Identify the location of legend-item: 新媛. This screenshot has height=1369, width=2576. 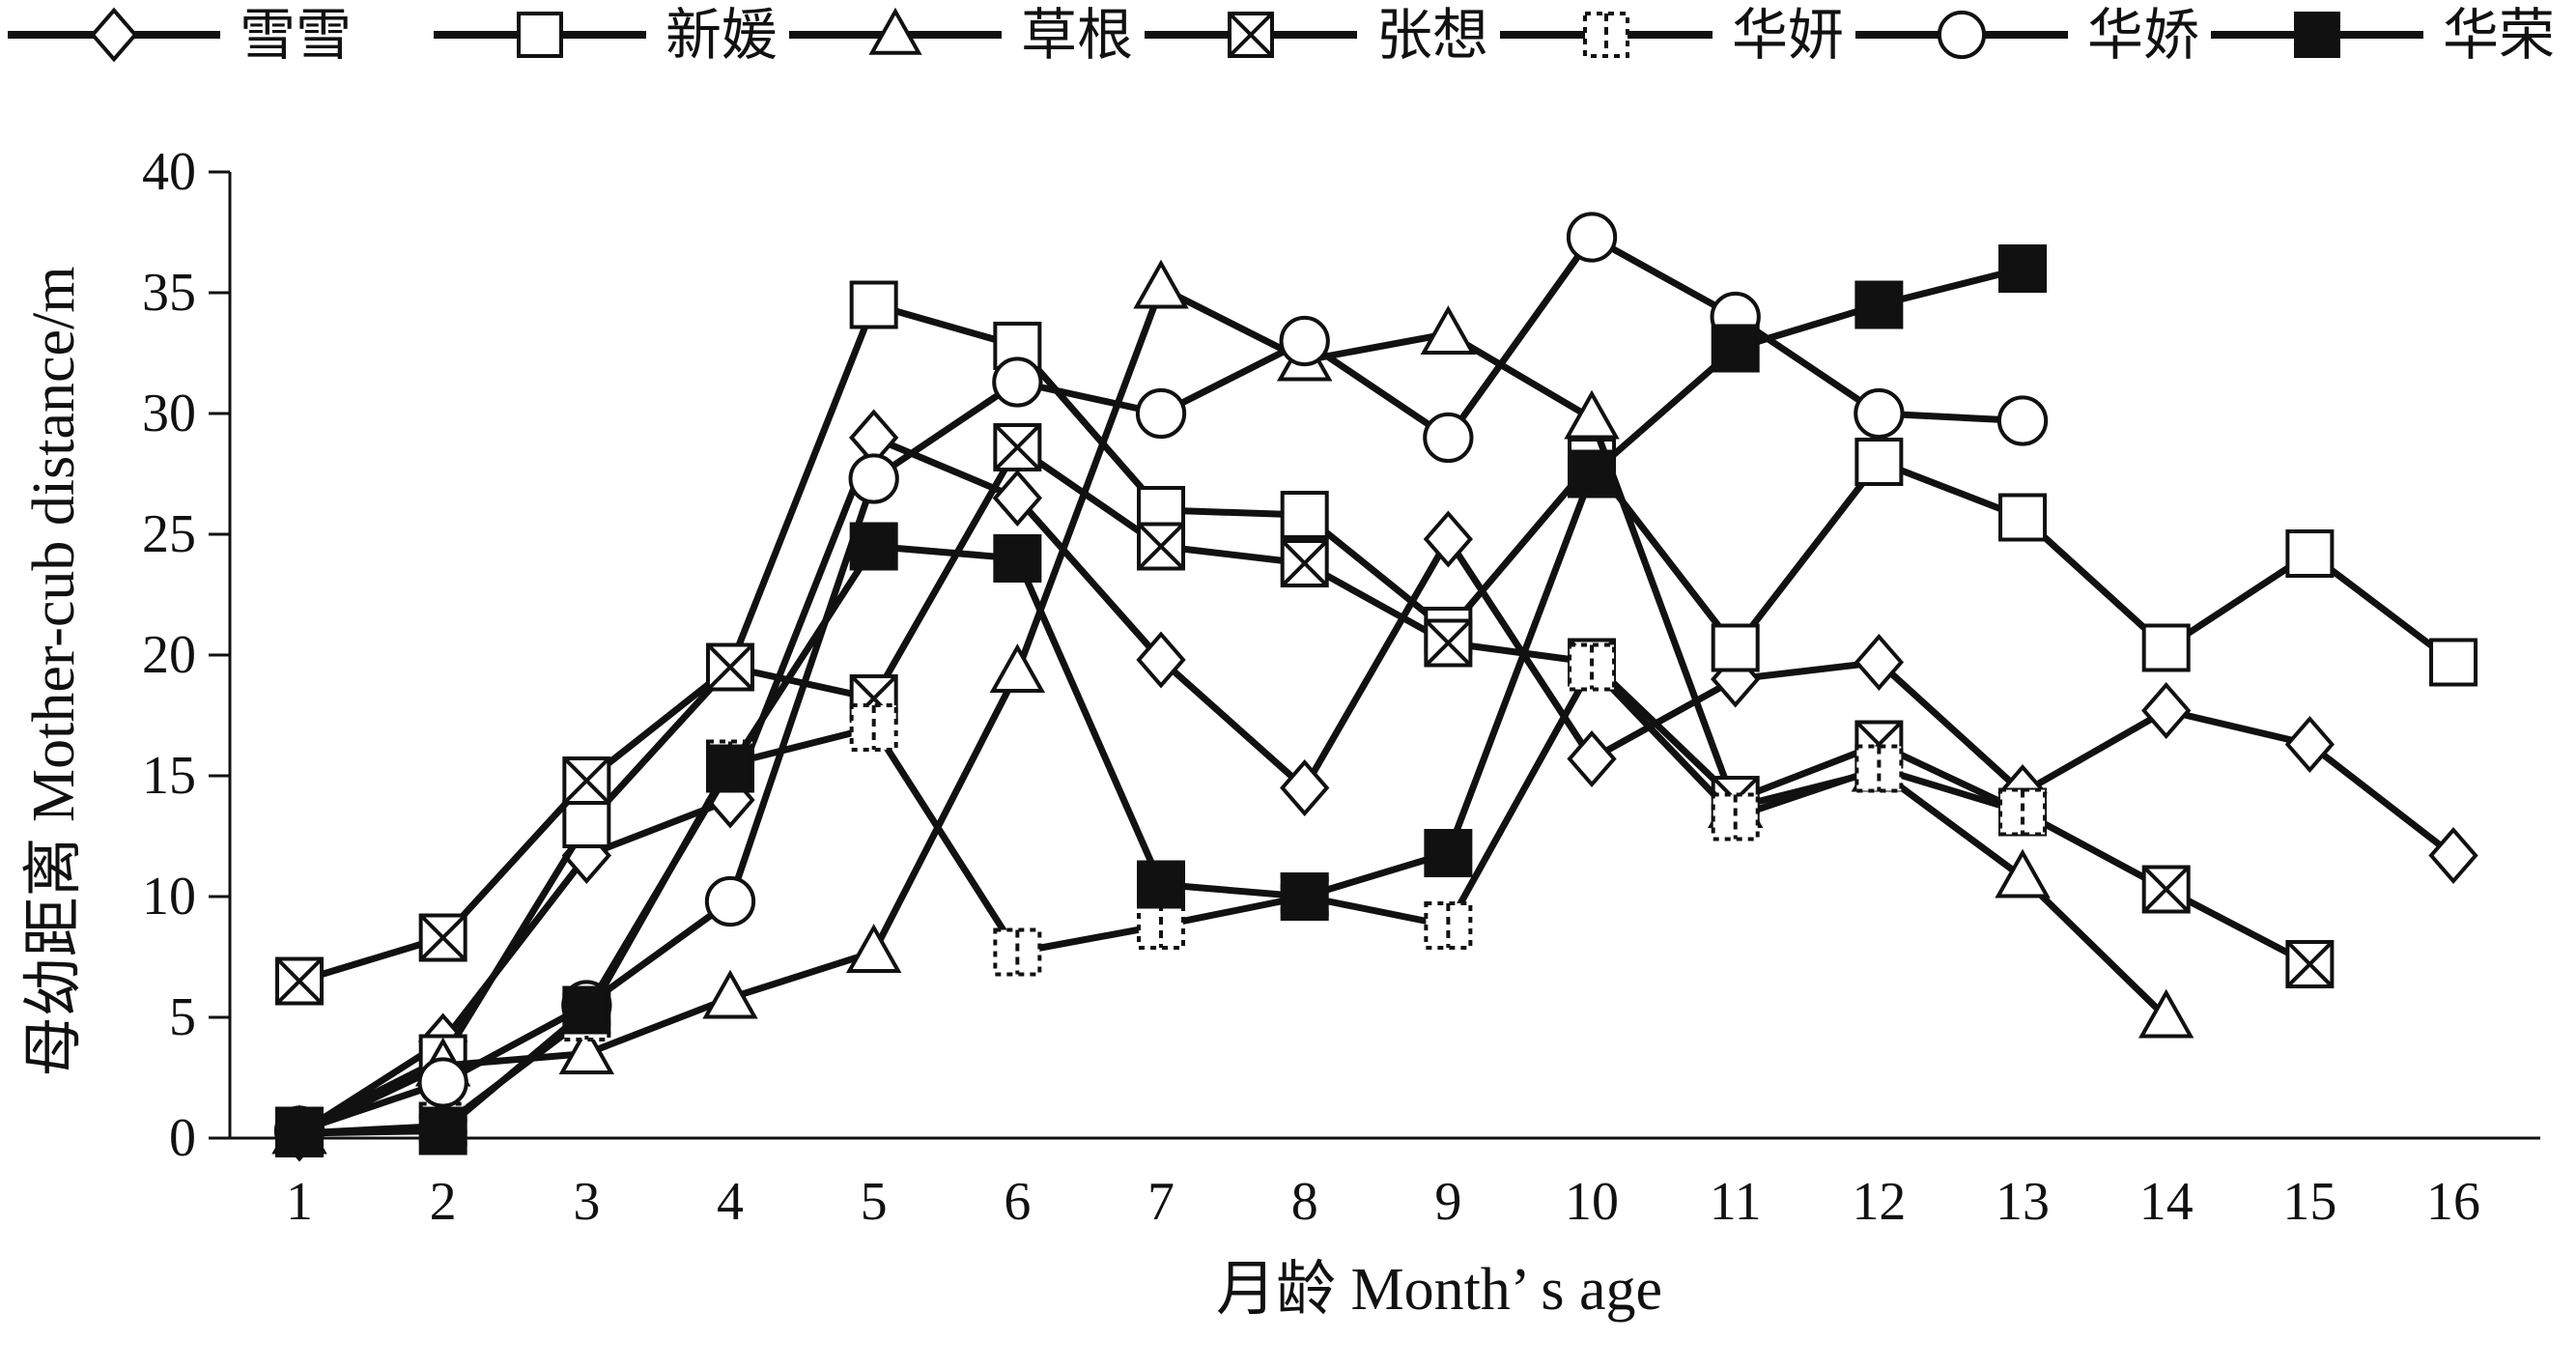
(606, 35).